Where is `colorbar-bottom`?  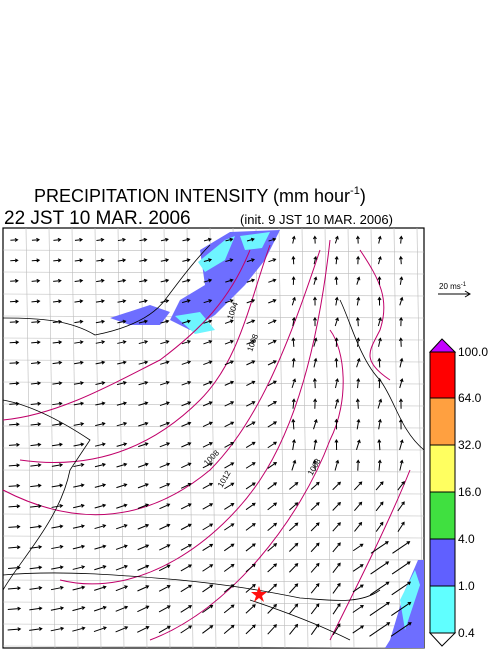
colorbar-bottom is located at coordinates (442, 639).